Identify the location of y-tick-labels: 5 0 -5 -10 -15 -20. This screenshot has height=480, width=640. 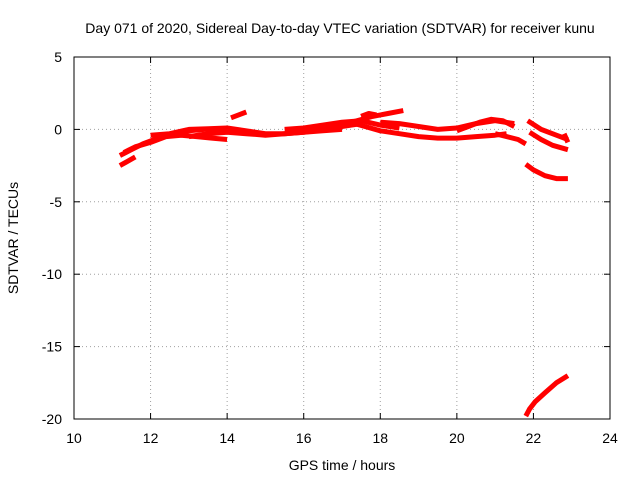
(52, 238).